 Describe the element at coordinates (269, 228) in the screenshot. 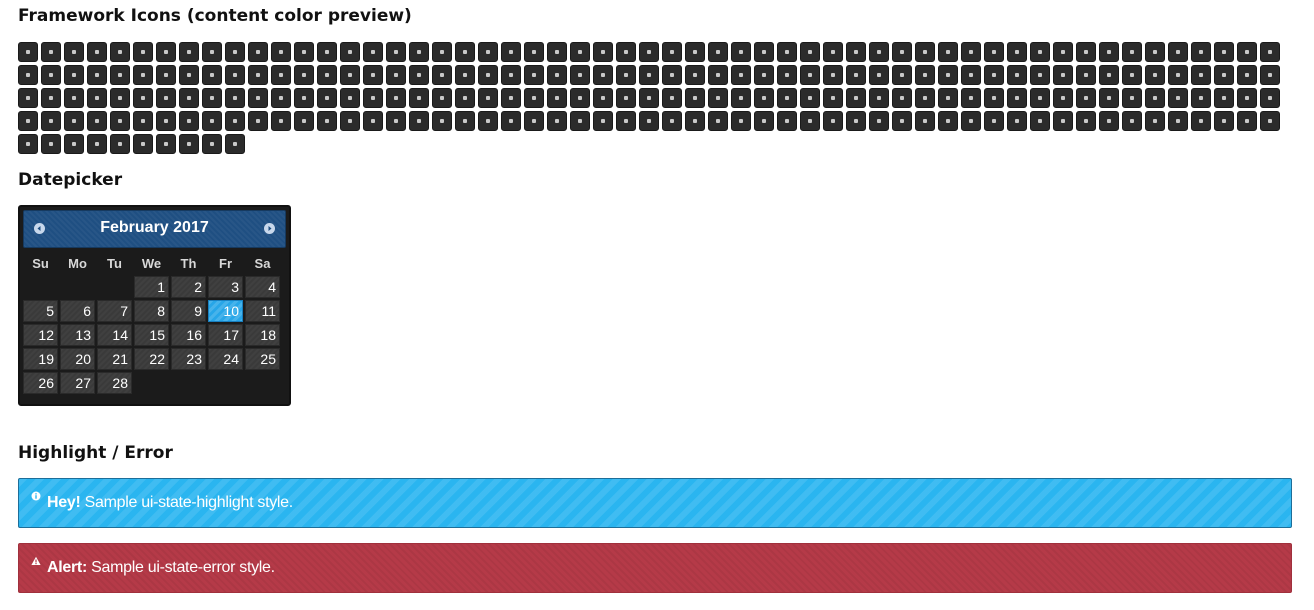

I see `next-month-icon` at that location.